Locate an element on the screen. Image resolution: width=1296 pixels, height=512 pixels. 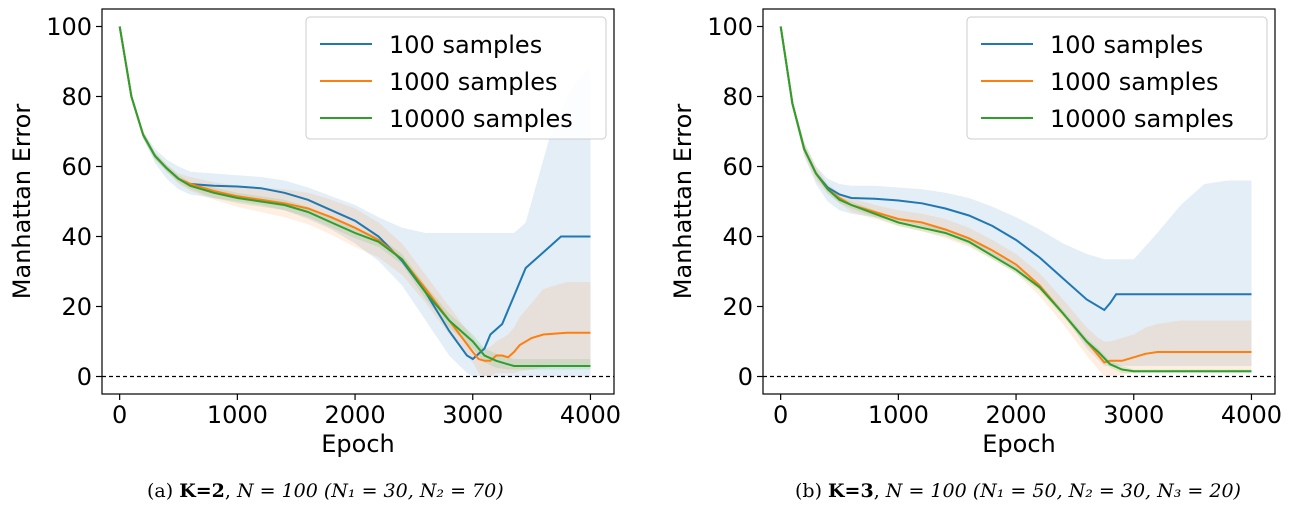
caption-k: K=3 is located at coordinates (851, 491).